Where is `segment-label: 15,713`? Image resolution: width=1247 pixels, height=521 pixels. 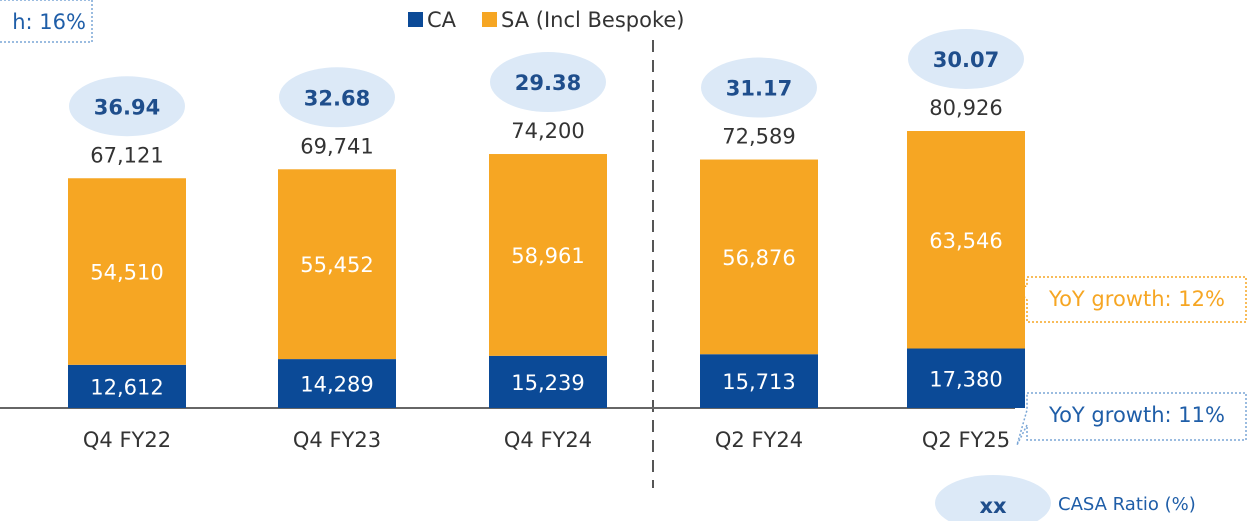 segment-label: 15,713 is located at coordinates (758, 382).